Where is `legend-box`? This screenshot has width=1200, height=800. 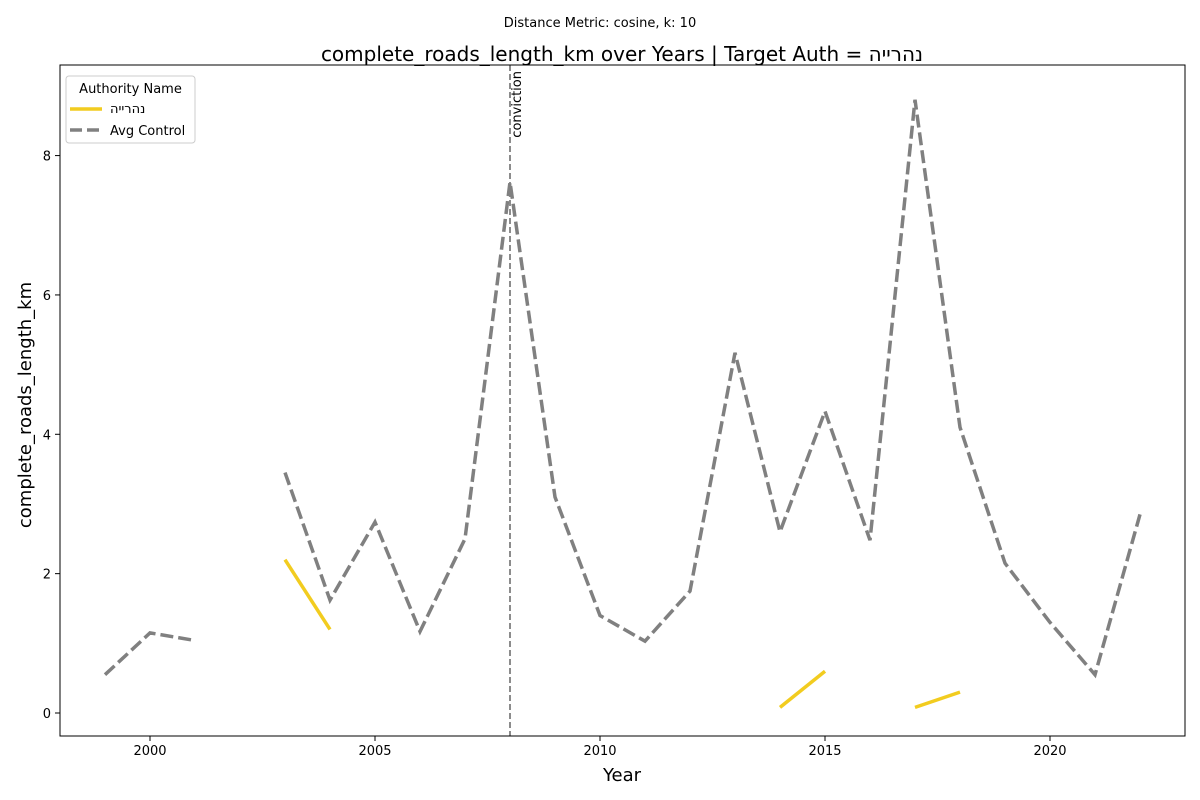
legend-box is located at coordinates (130, 109).